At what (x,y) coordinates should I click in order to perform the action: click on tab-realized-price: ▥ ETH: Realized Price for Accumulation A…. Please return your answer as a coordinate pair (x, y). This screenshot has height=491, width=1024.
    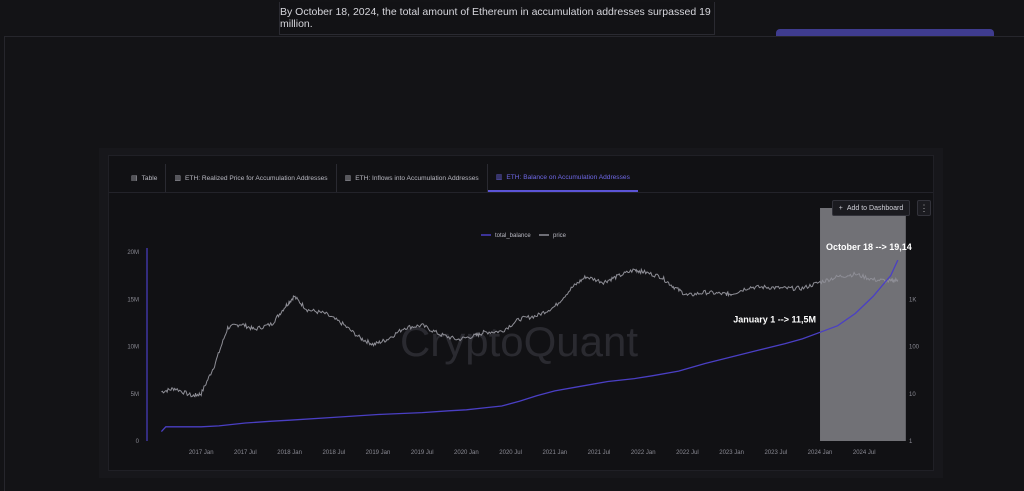
    Looking at the image, I should click on (251, 178).